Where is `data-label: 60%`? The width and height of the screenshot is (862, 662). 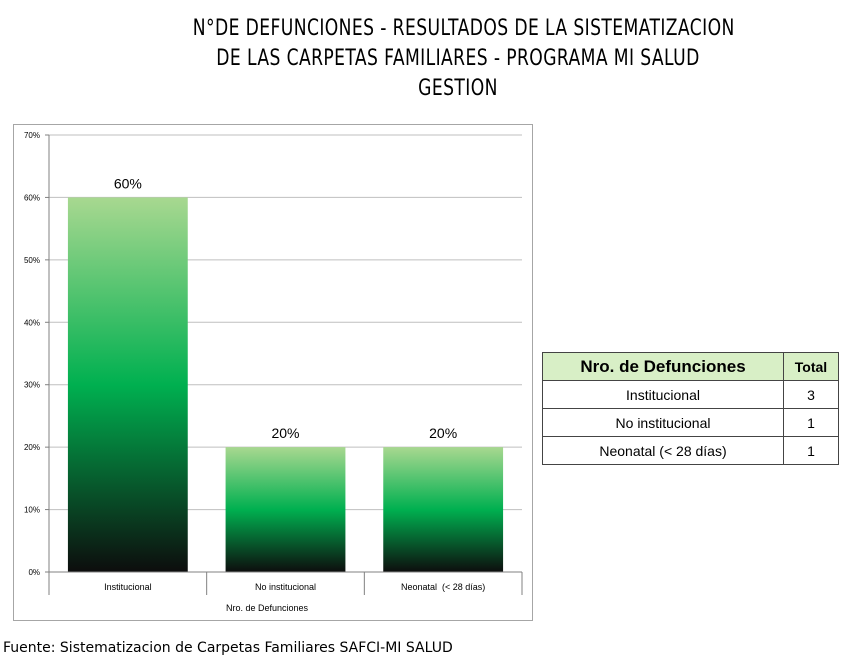
data-label: 60% is located at coordinates (128, 183).